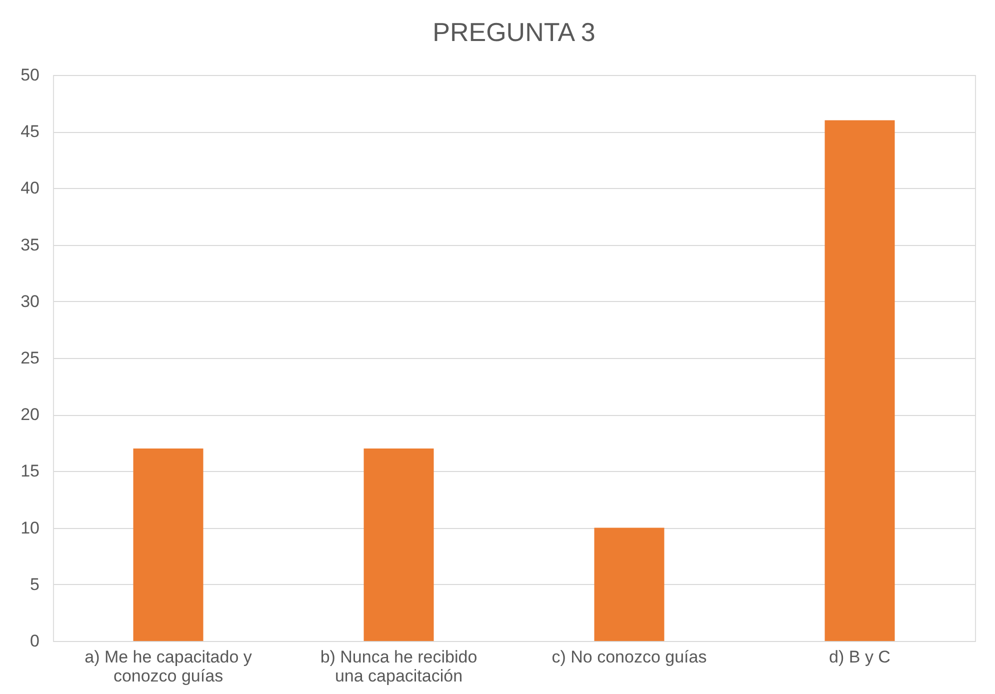  Describe the element at coordinates (30, 188) in the screenshot. I see `y-tick-label: 40` at that location.